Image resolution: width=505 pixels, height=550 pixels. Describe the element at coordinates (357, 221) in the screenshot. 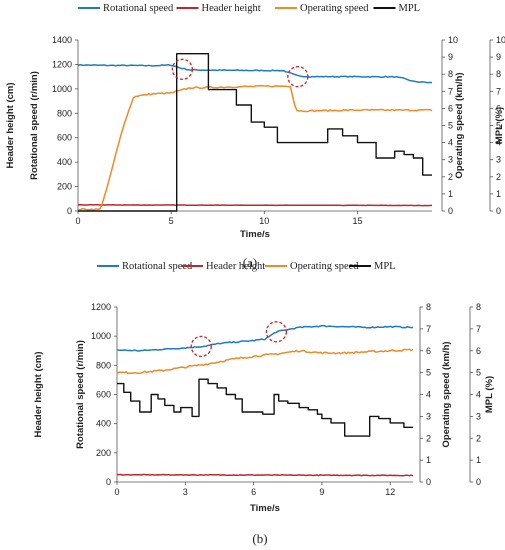

I see `x-tick-label: 15` at that location.